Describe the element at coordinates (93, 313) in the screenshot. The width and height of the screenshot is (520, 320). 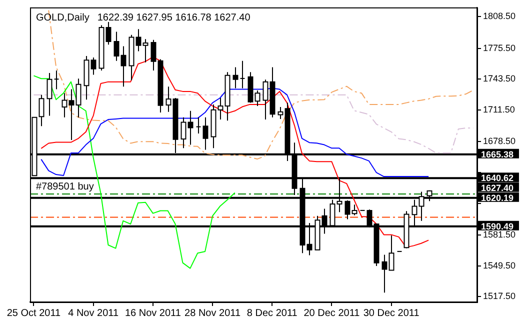
I see `x-tick-label: 4 Nov 2011` at that location.